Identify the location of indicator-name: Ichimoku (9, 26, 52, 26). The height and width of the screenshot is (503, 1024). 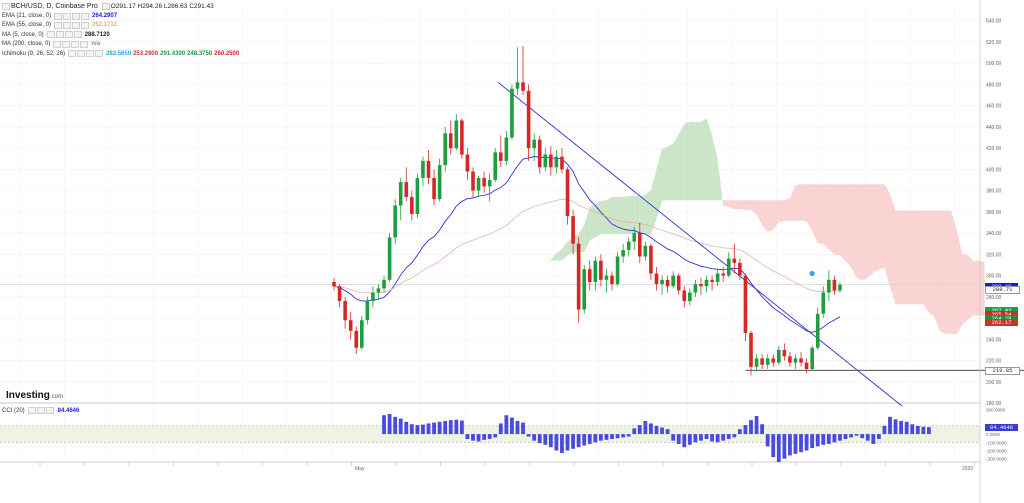
(34, 53).